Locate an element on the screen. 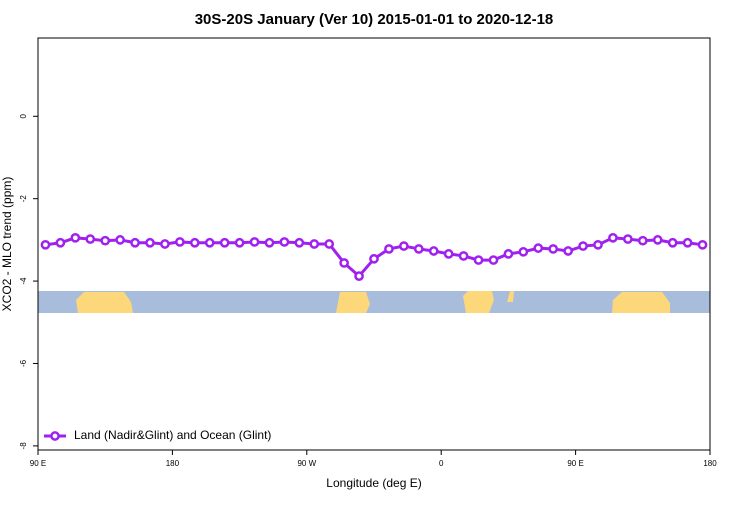  legend-label: Land (Nadir&Glint) and Ocean (Glint) is located at coordinates (172, 435).